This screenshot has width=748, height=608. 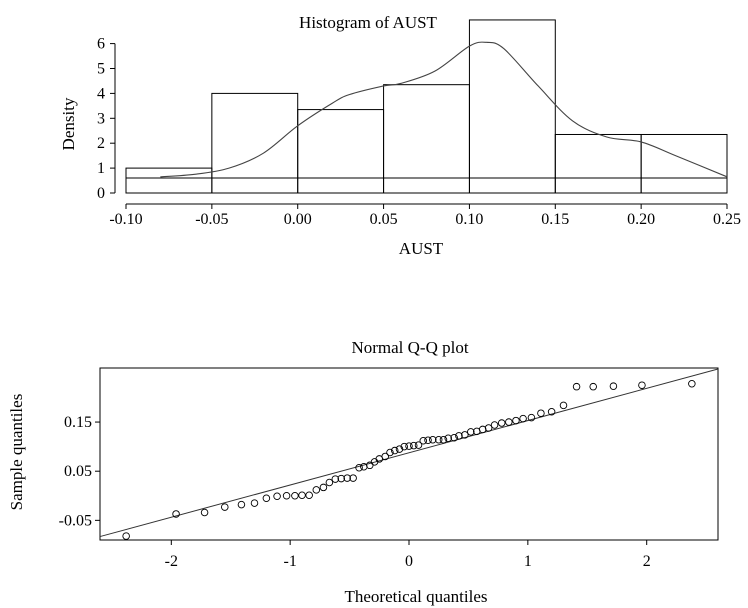 What do you see at coordinates (384, 219) in the screenshot?
I see `histogram-x-tick-label: 0.05` at bounding box center [384, 219].